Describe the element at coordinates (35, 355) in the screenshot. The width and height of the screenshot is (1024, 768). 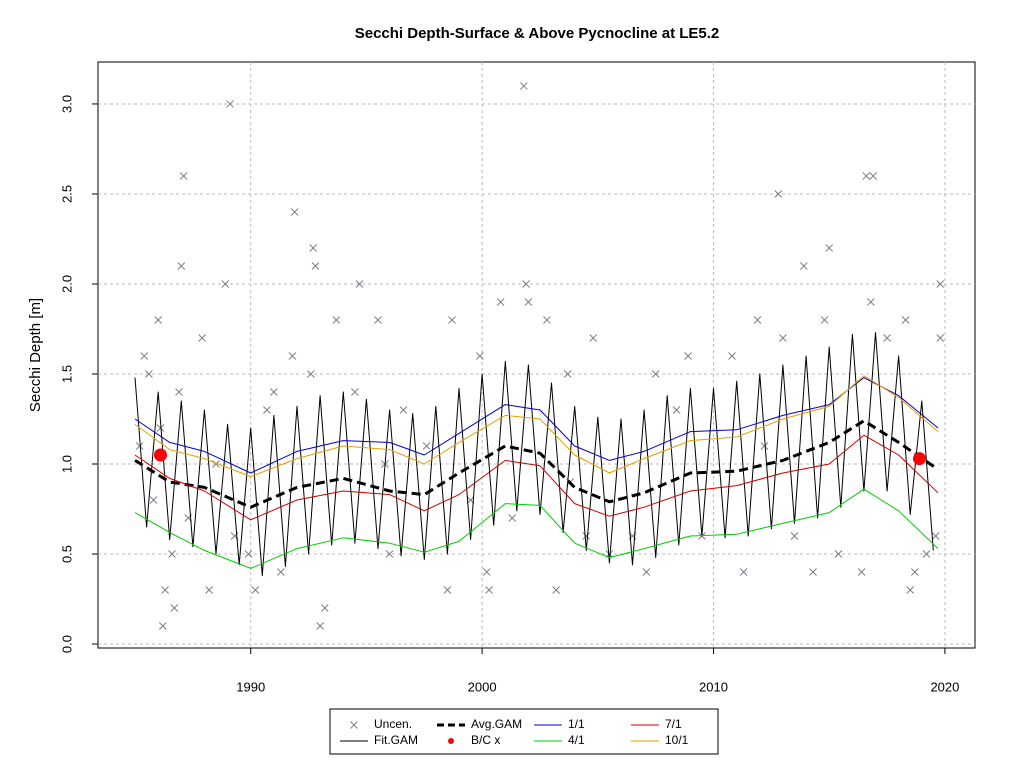
I see `y-axis-label: Secchi Depth [m]` at that location.